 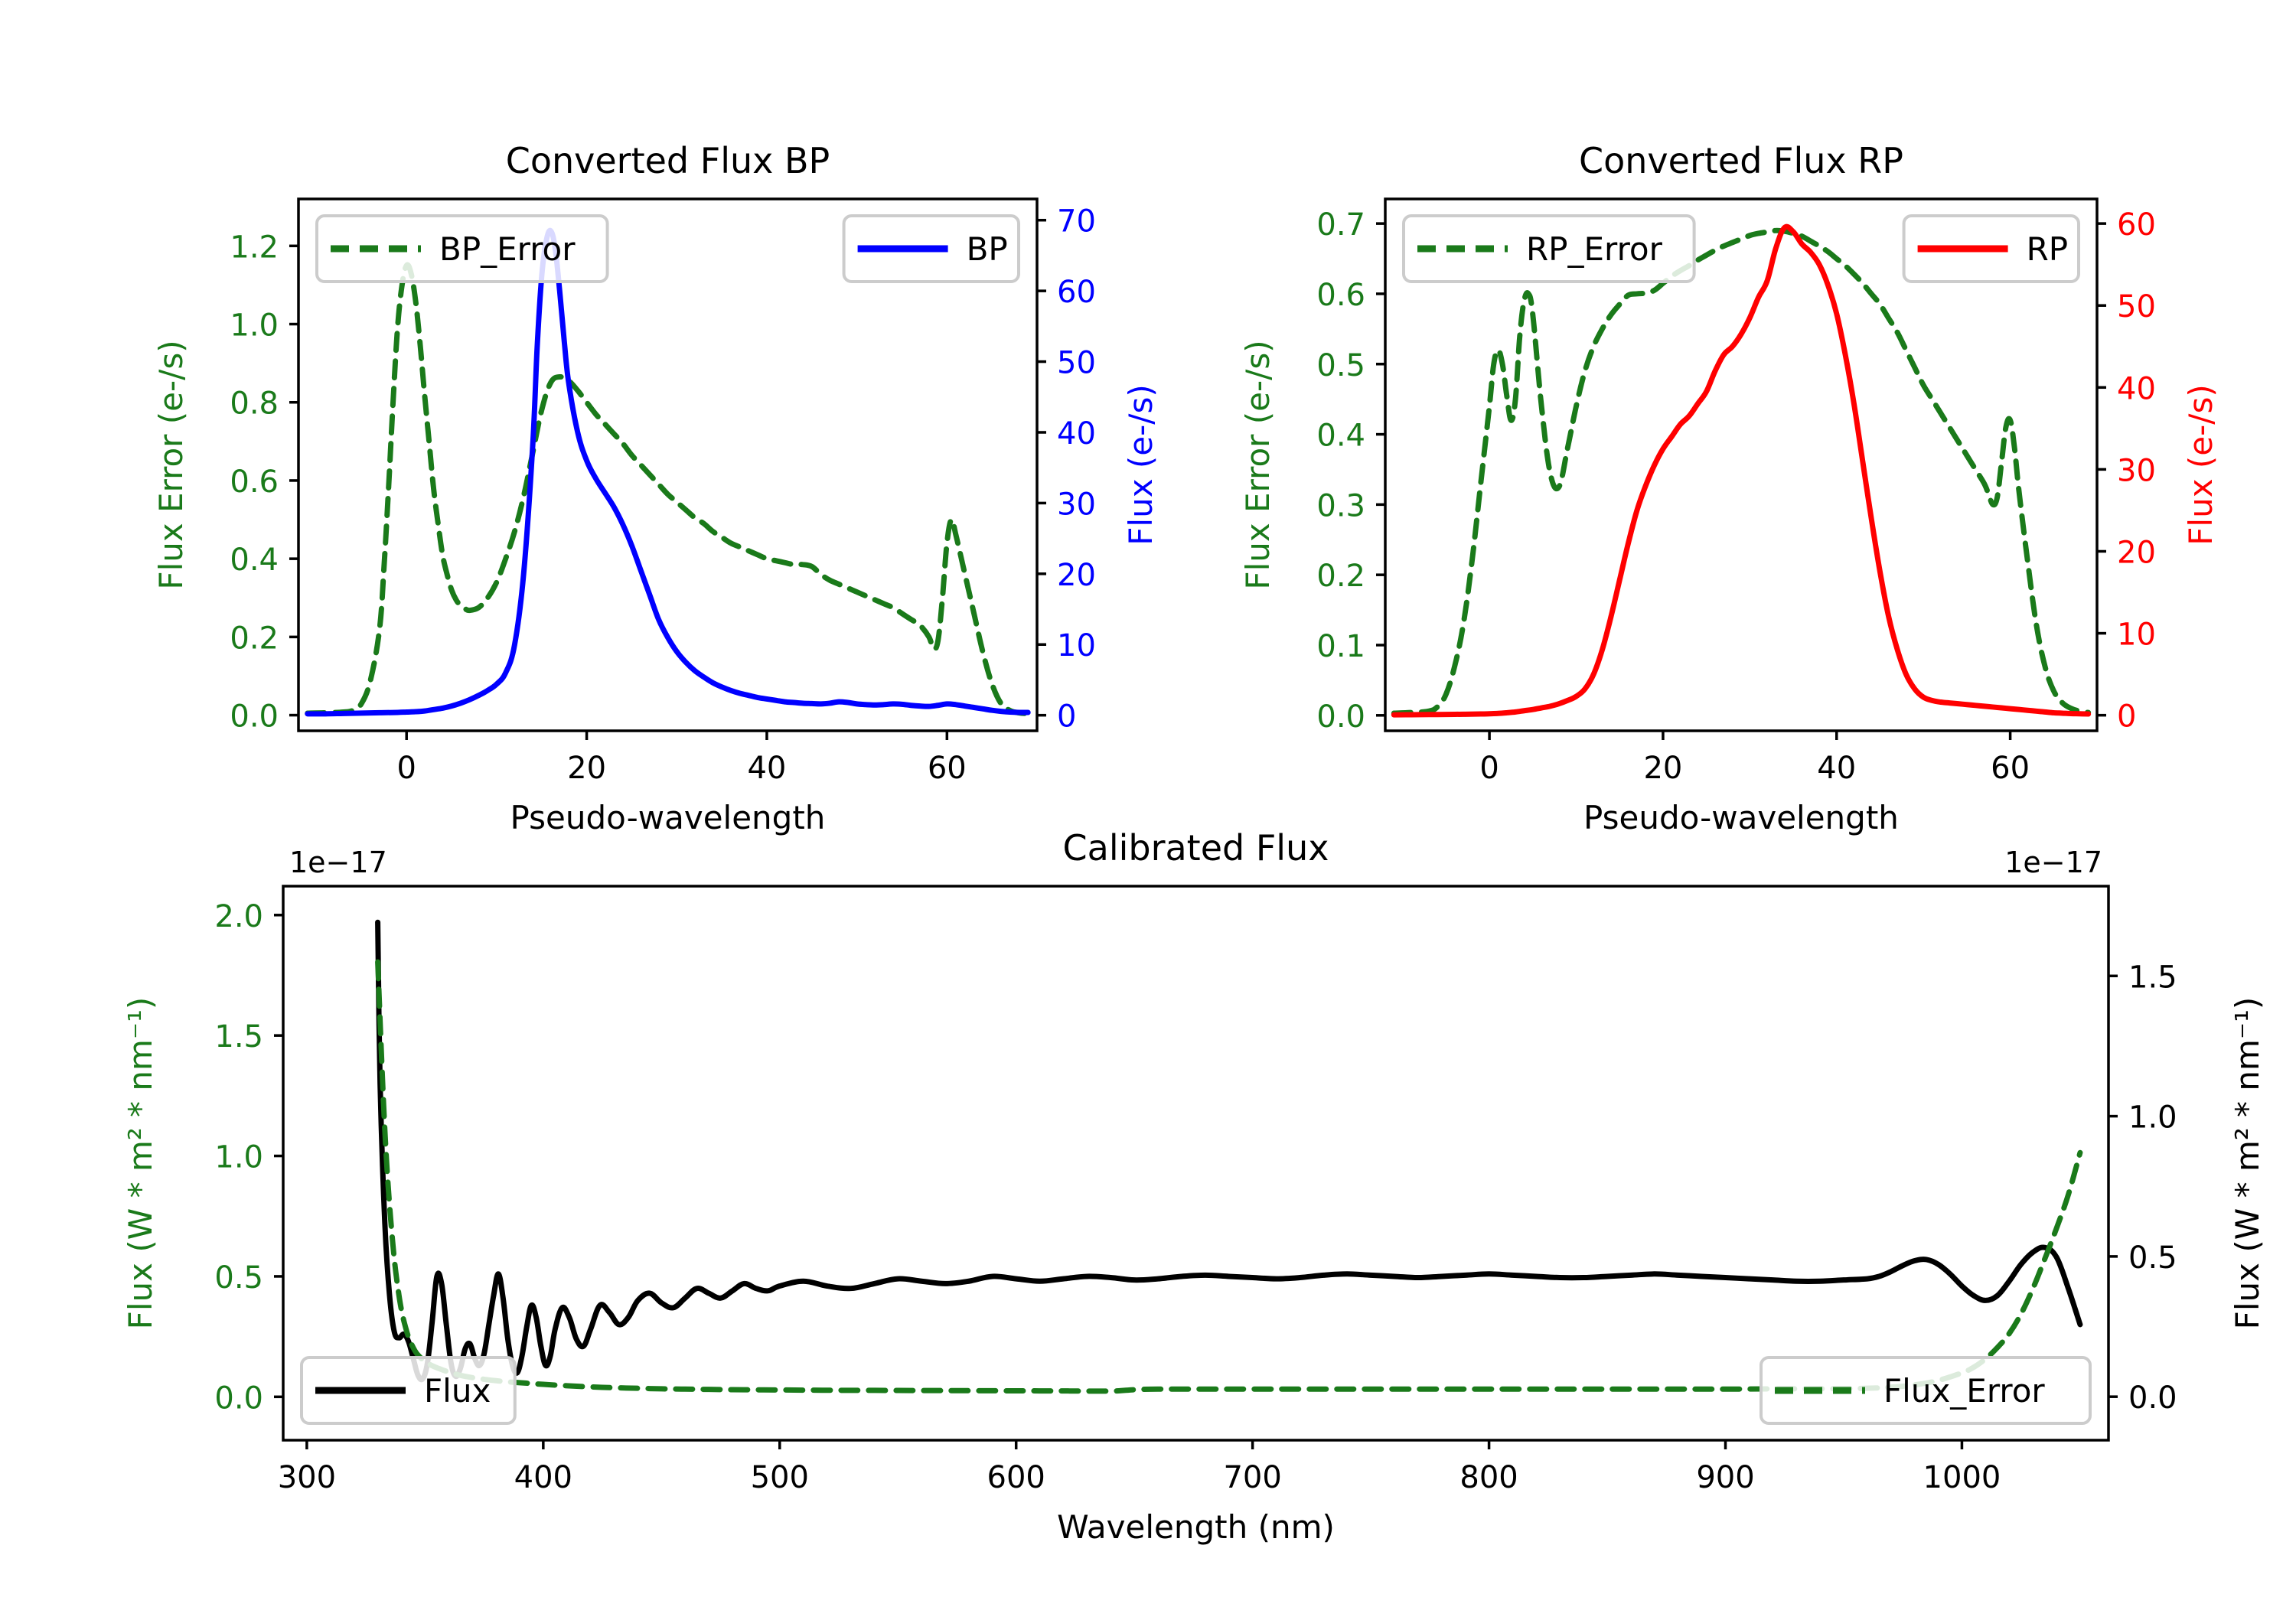 I want to click on legend-label-flux-error: Flux_Error, so click(x=1964, y=1391).